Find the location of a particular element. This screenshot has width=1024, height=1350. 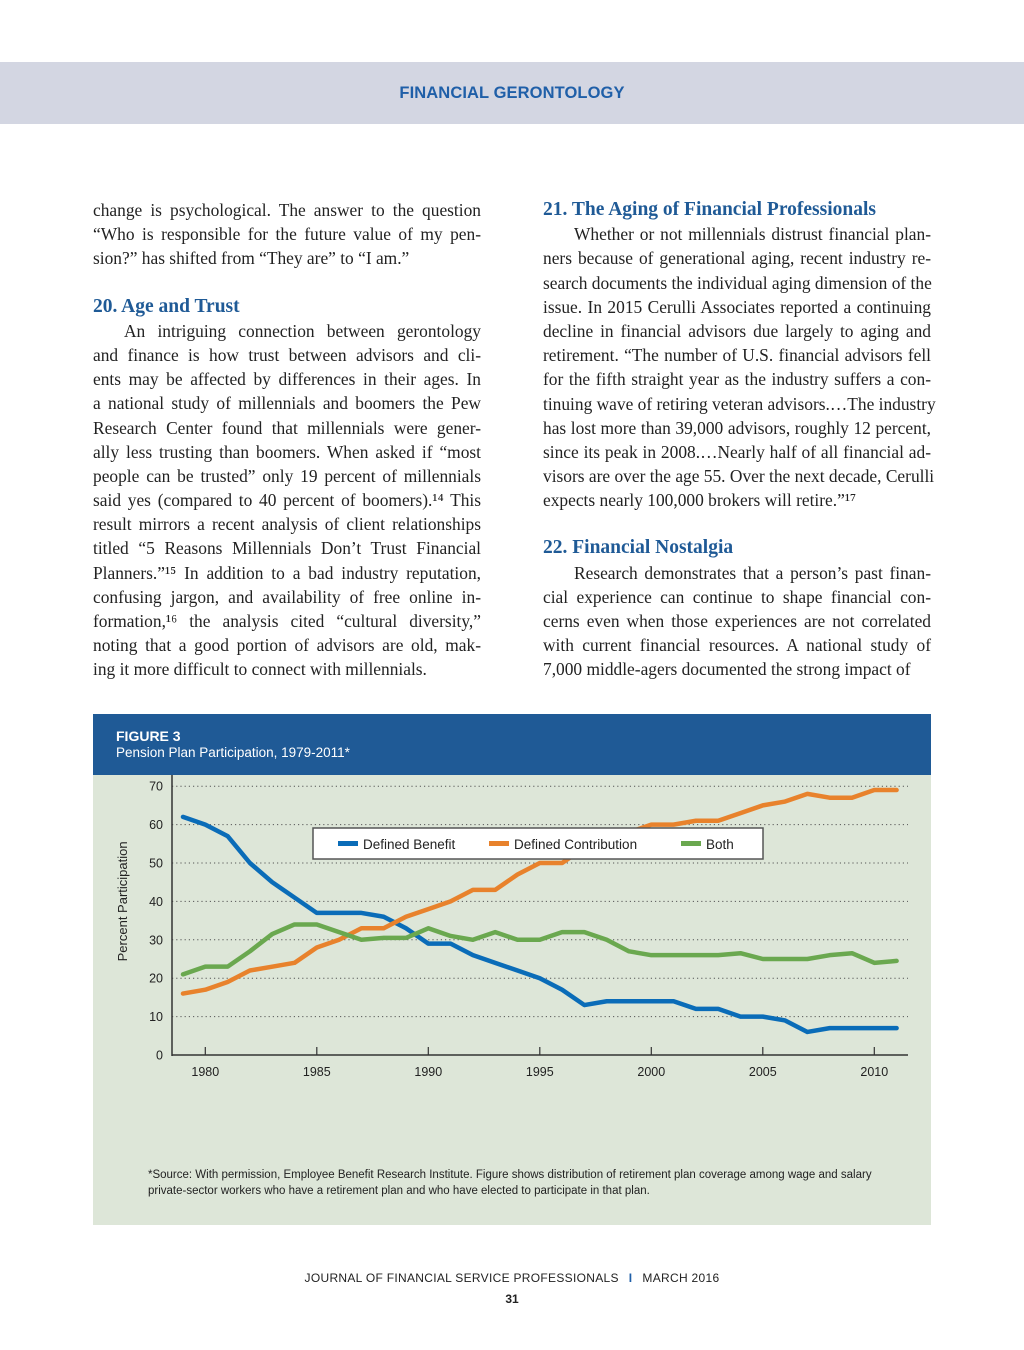

figure-title: Pension Plan Participation, 1979-2011* is located at coordinates (233, 752).